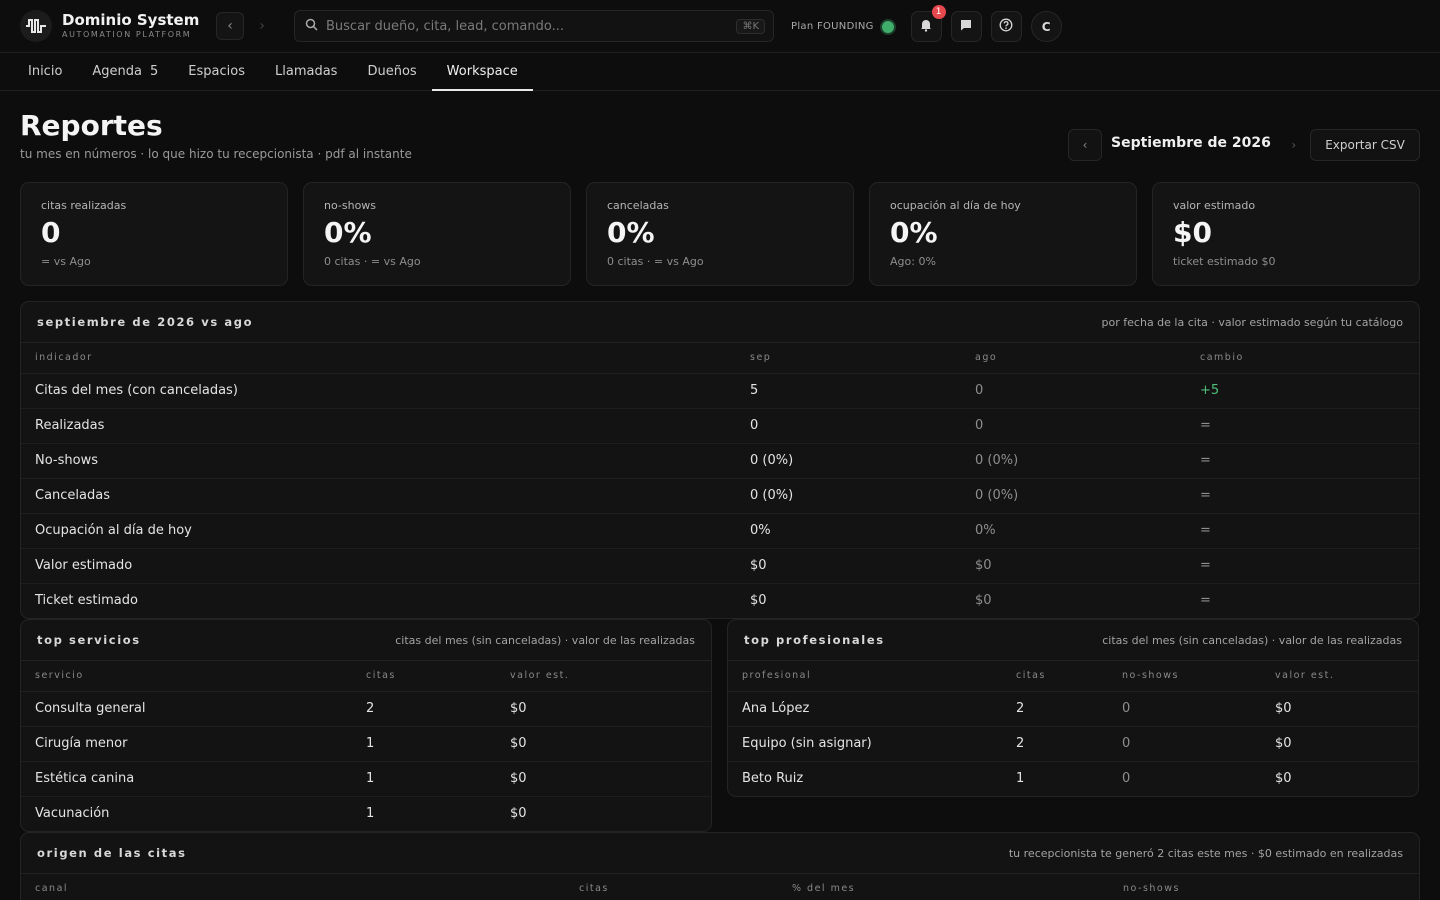 The width and height of the screenshot is (1440, 900). I want to click on cell-professional: Ana López, so click(865, 709).